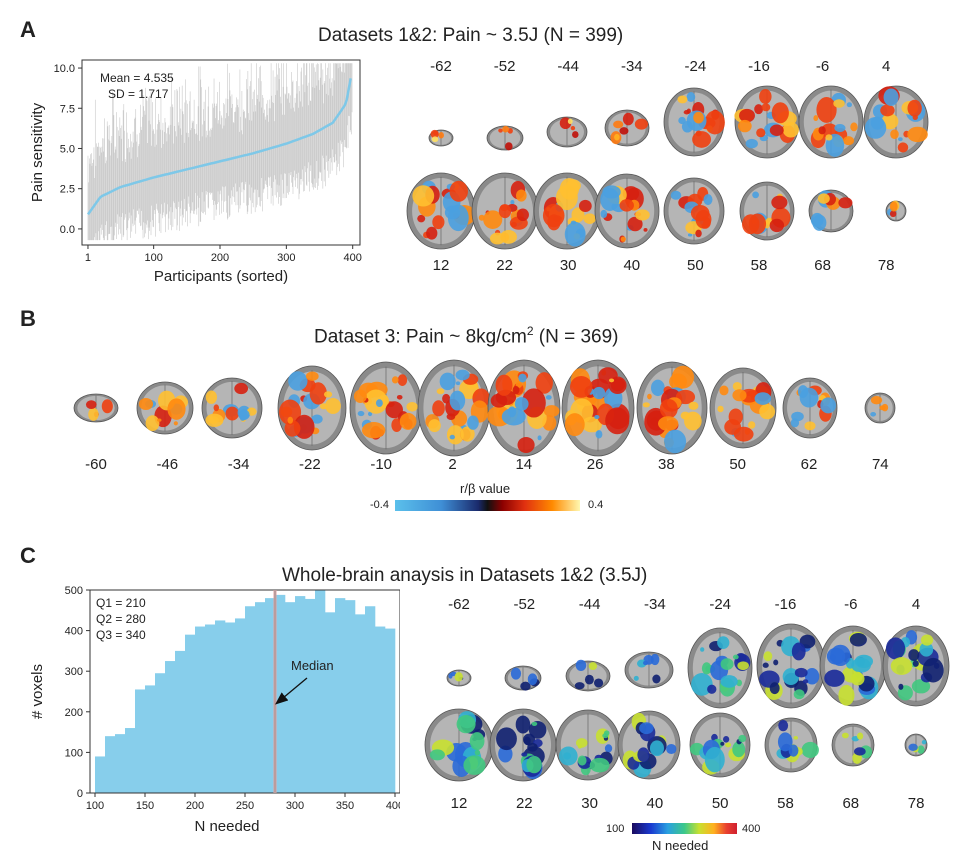  I want to click on slice-coord-c-bottom: 30, so click(589, 803).